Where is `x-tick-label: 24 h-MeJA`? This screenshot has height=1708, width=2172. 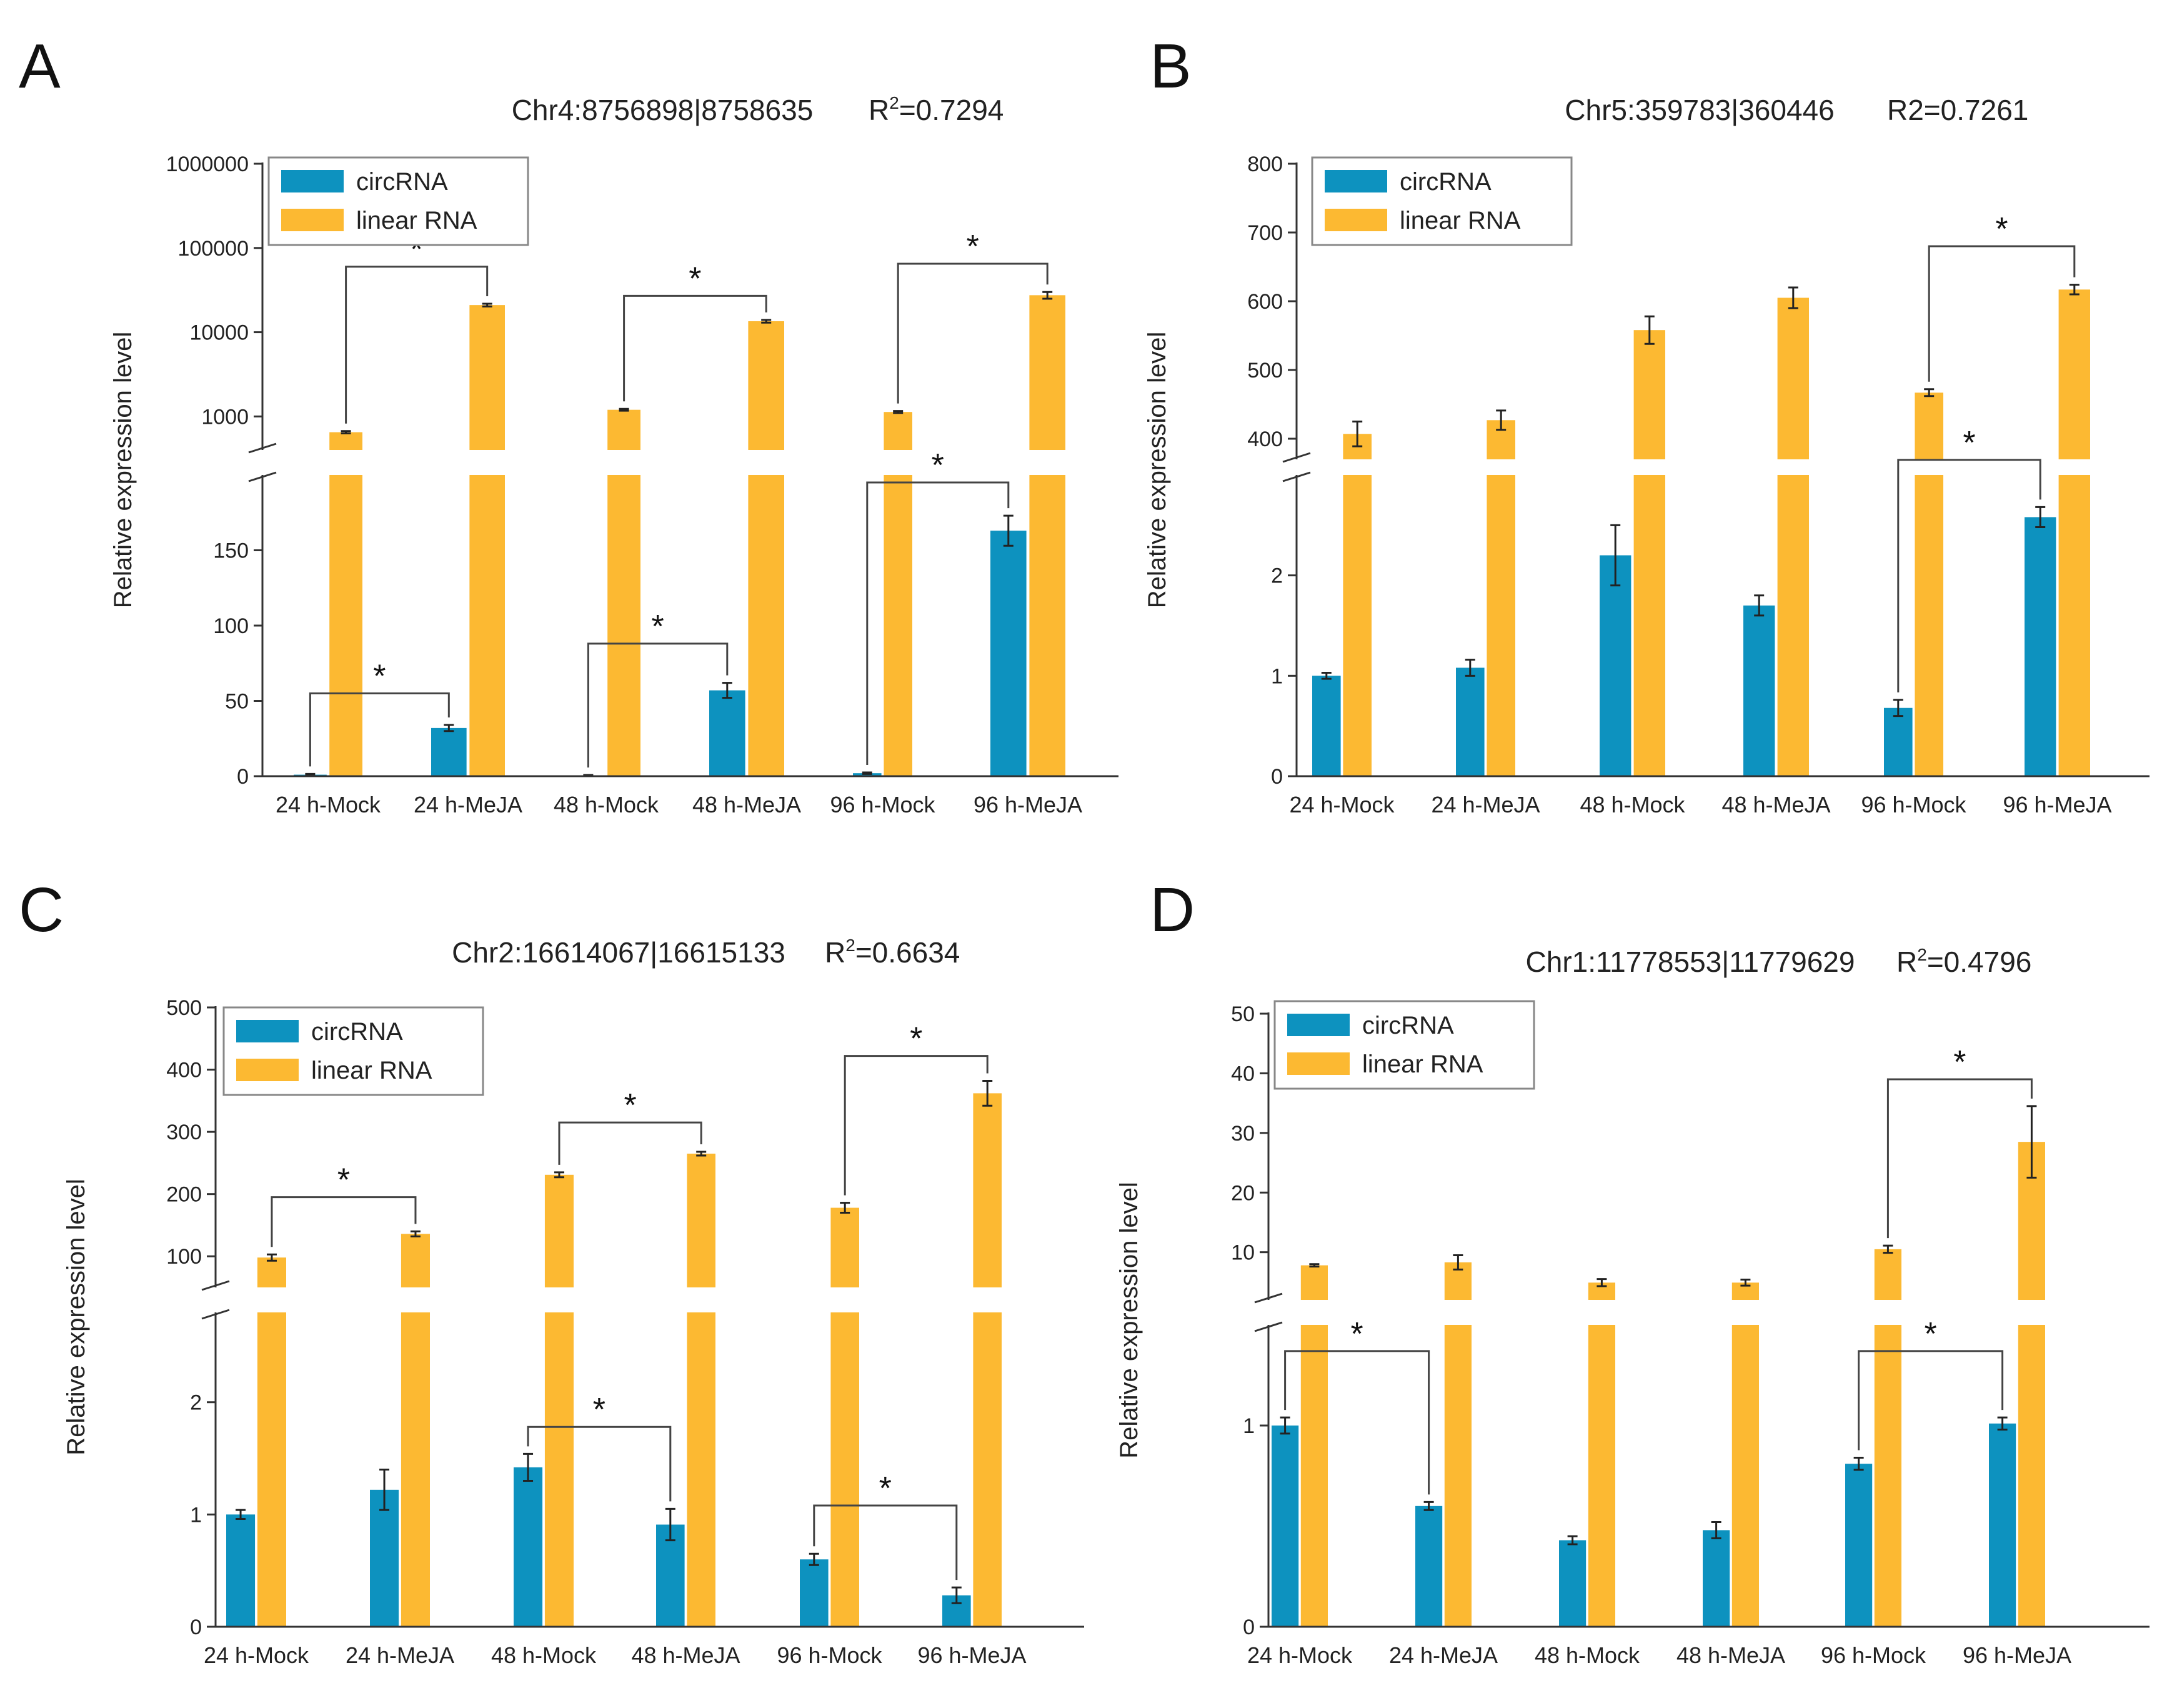
x-tick-label: 24 h-MeJA is located at coordinates (1443, 1655).